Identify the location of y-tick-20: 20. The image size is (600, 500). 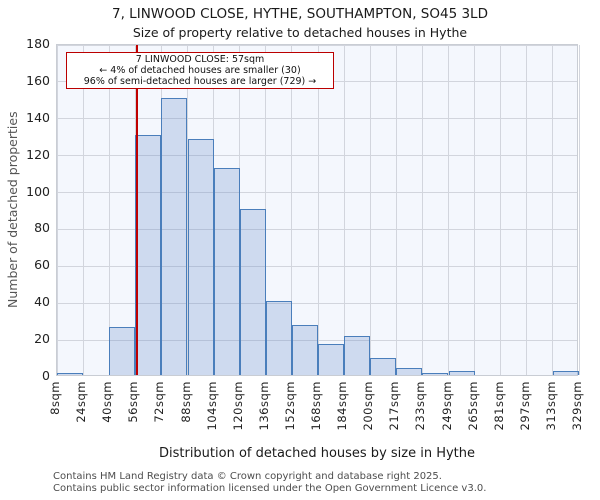
(42, 339).